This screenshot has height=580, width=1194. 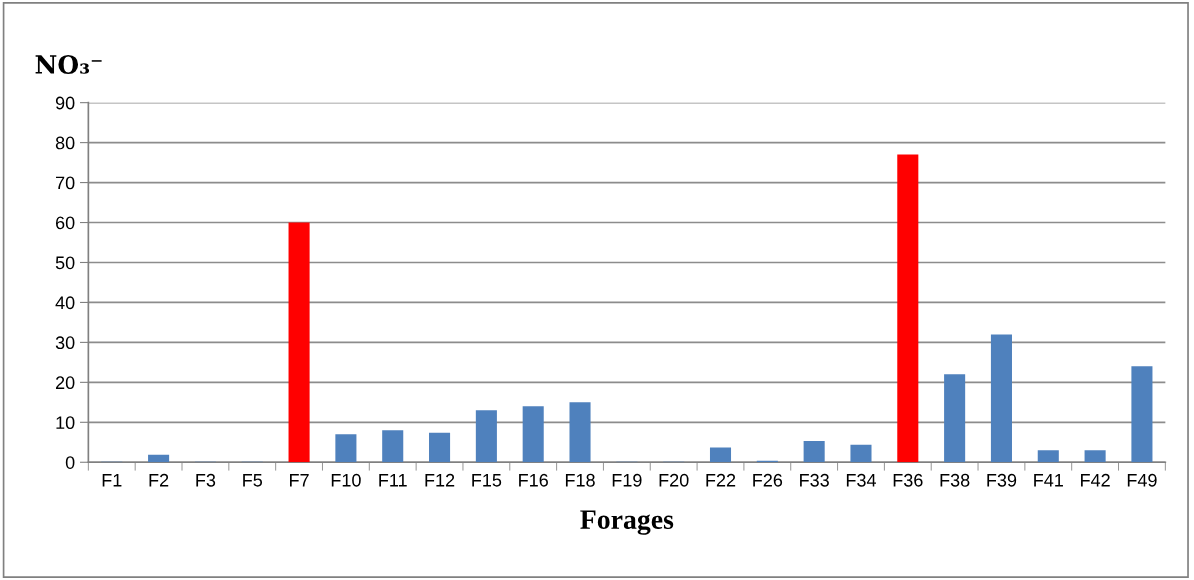 What do you see at coordinates (533, 480) in the screenshot?
I see `x-tick-label: F16` at bounding box center [533, 480].